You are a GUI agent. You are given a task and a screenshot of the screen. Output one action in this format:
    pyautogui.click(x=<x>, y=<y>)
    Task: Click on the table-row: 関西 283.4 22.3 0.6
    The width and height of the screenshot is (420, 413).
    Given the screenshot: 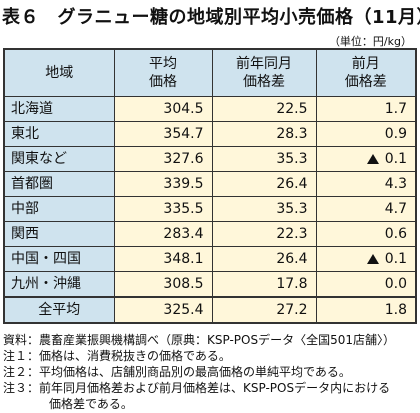 What is the action you would take?
    pyautogui.click(x=210, y=234)
    